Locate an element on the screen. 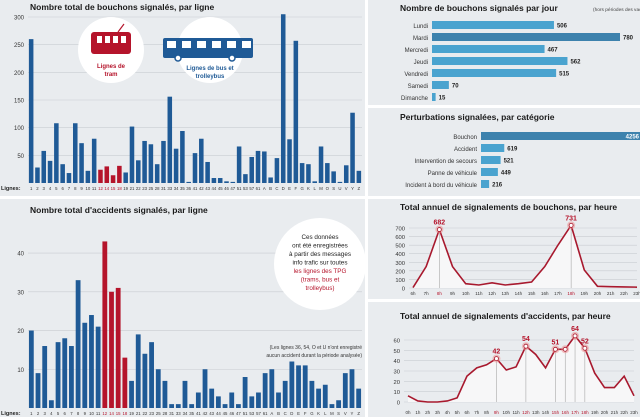  x-tick-label: 3 is located at coordinates (44, 188).